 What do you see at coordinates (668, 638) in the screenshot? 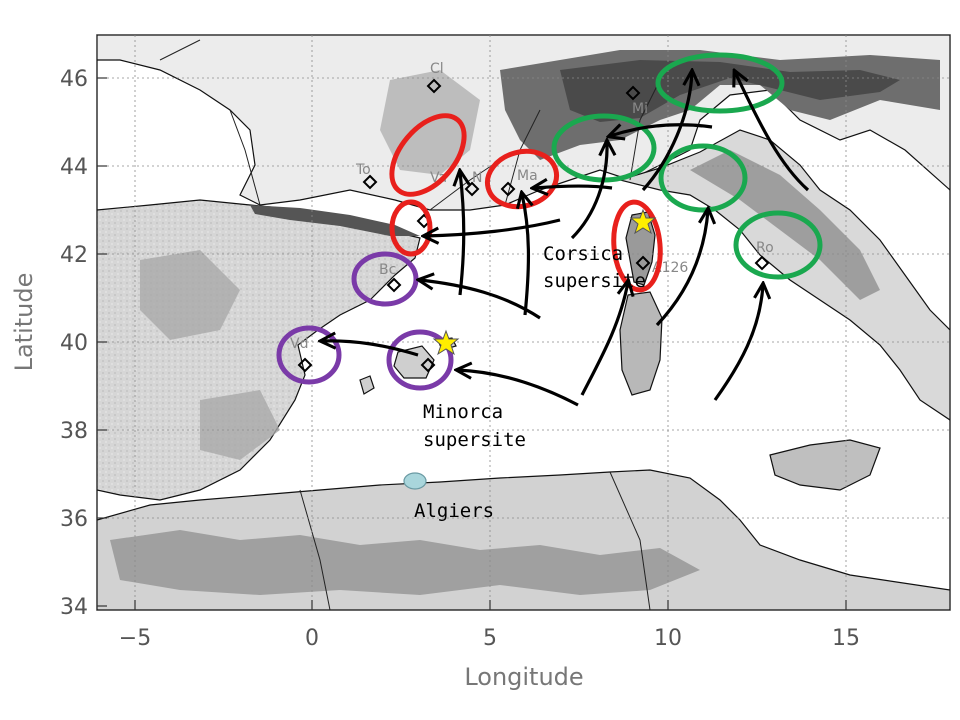
I see `x-tick-label: 10` at bounding box center [668, 638].